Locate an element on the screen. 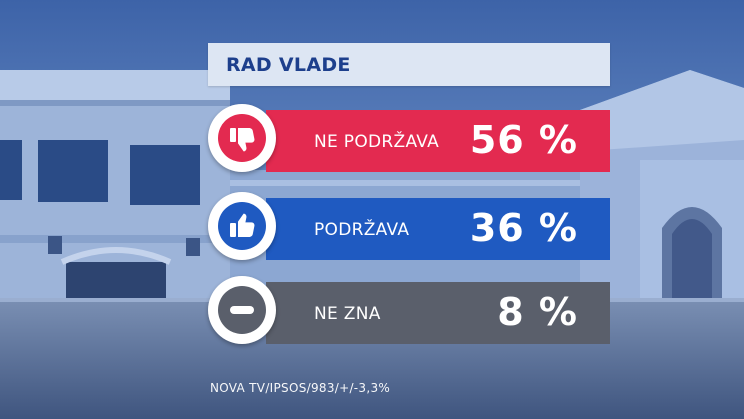  bar-row: PODRŽAVA 36 % is located at coordinates (409, 226).